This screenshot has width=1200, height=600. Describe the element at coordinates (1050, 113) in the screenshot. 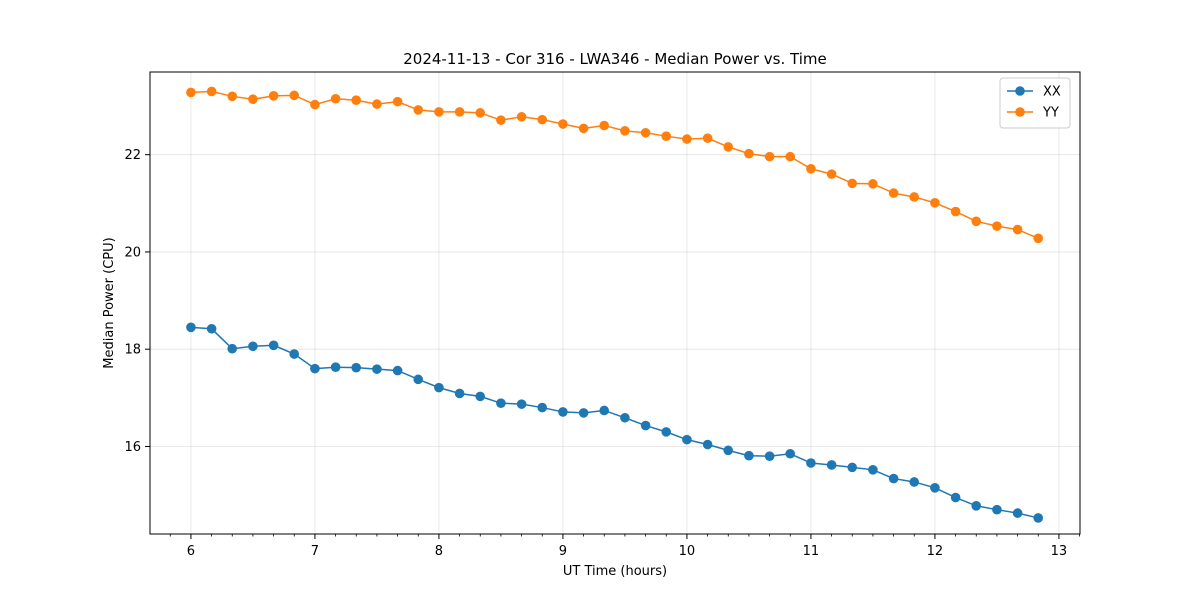

I see `legend-label: YY` at that location.